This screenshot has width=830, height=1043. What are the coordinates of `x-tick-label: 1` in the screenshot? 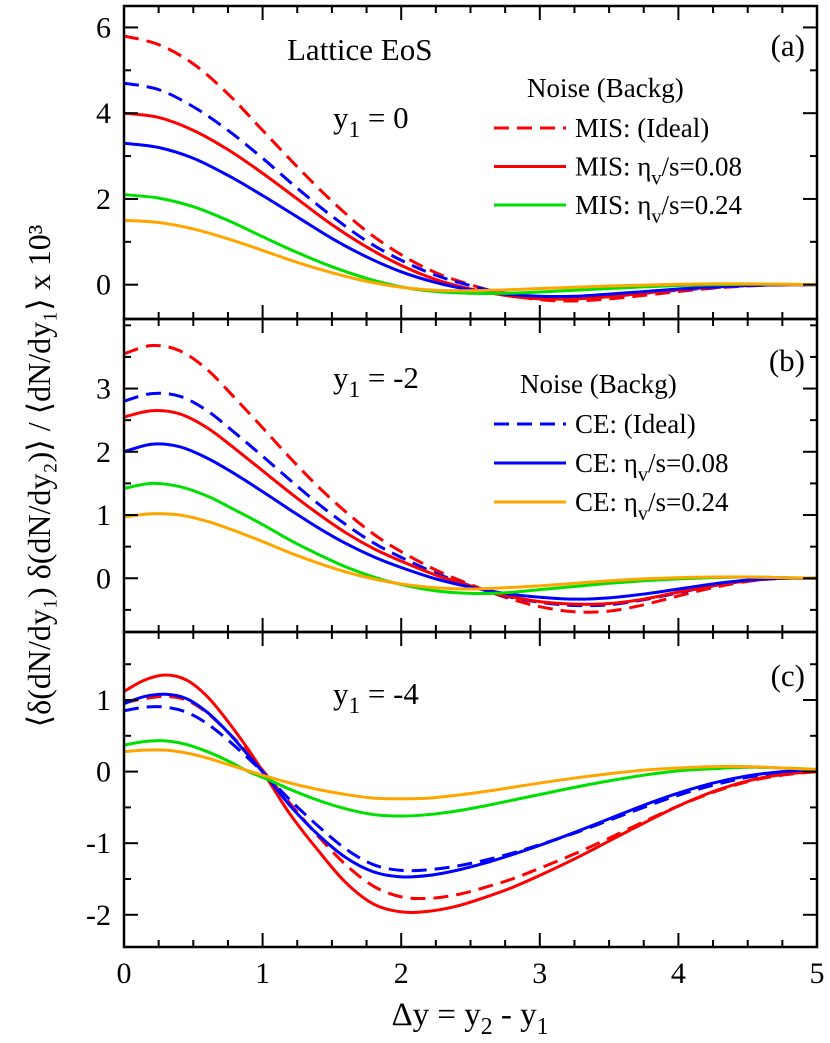 It's located at (262, 973).